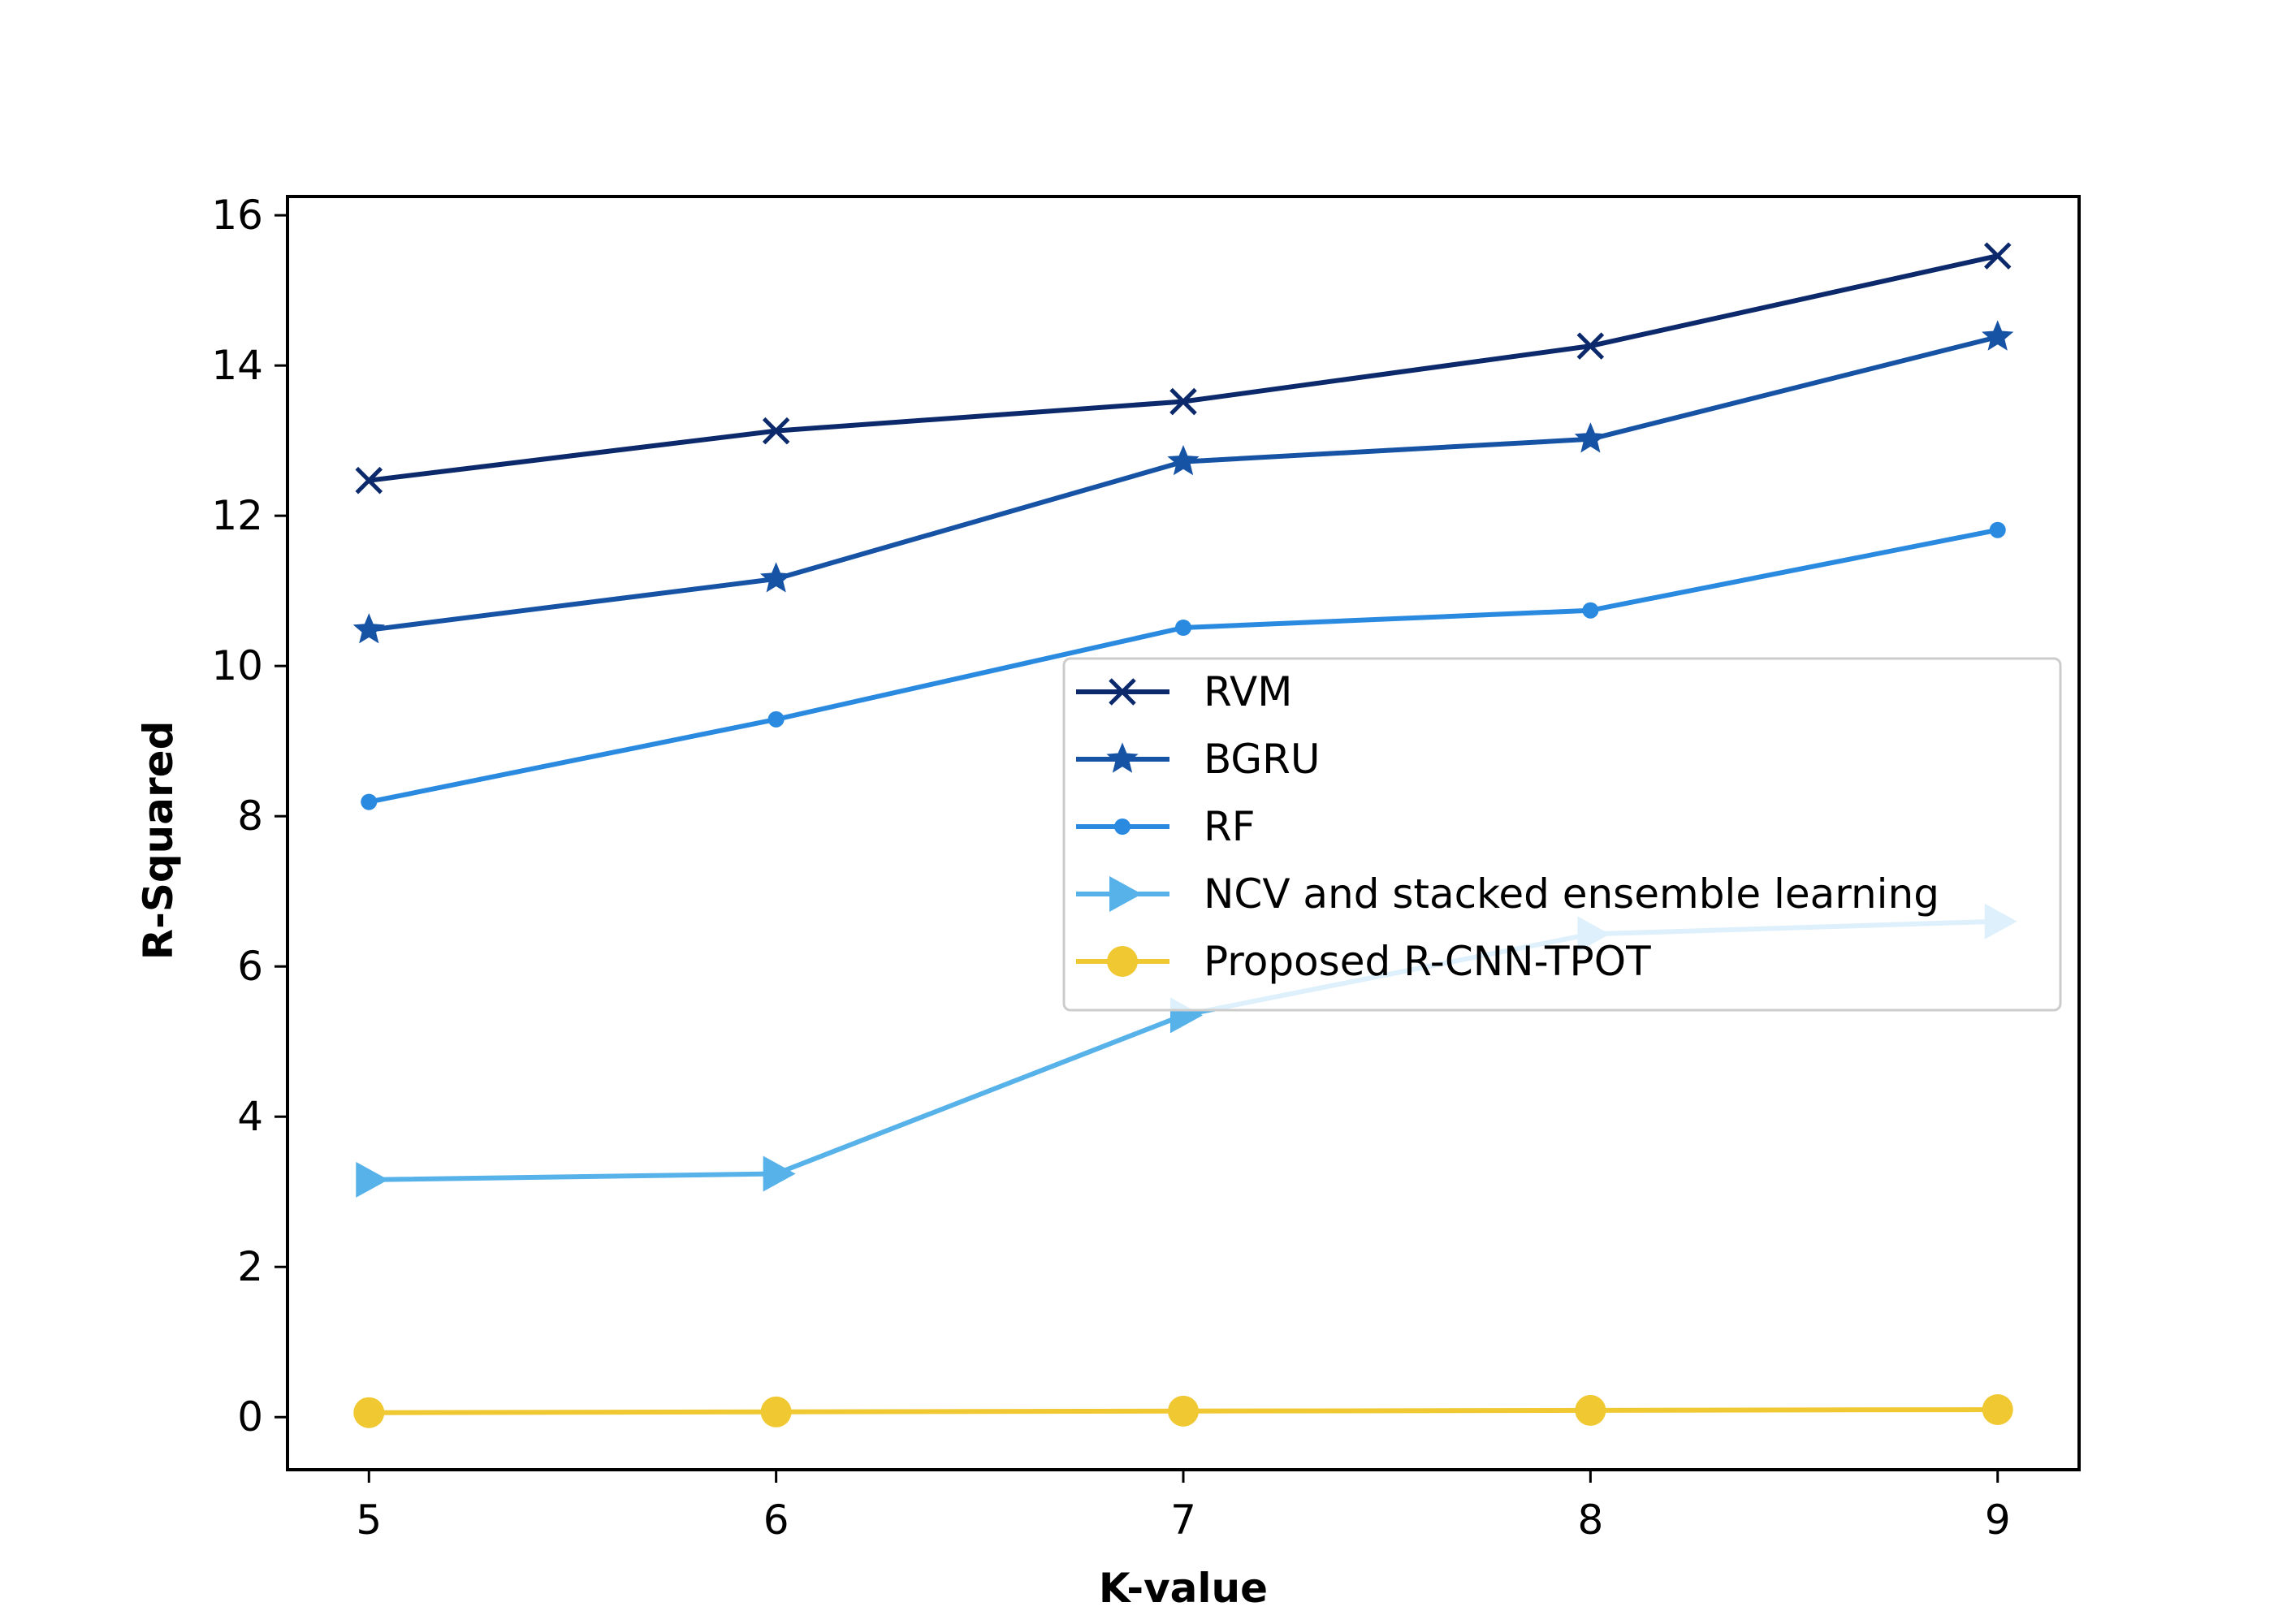 The image size is (2274, 1624). I want to click on x-tick-label: 5, so click(369, 1521).